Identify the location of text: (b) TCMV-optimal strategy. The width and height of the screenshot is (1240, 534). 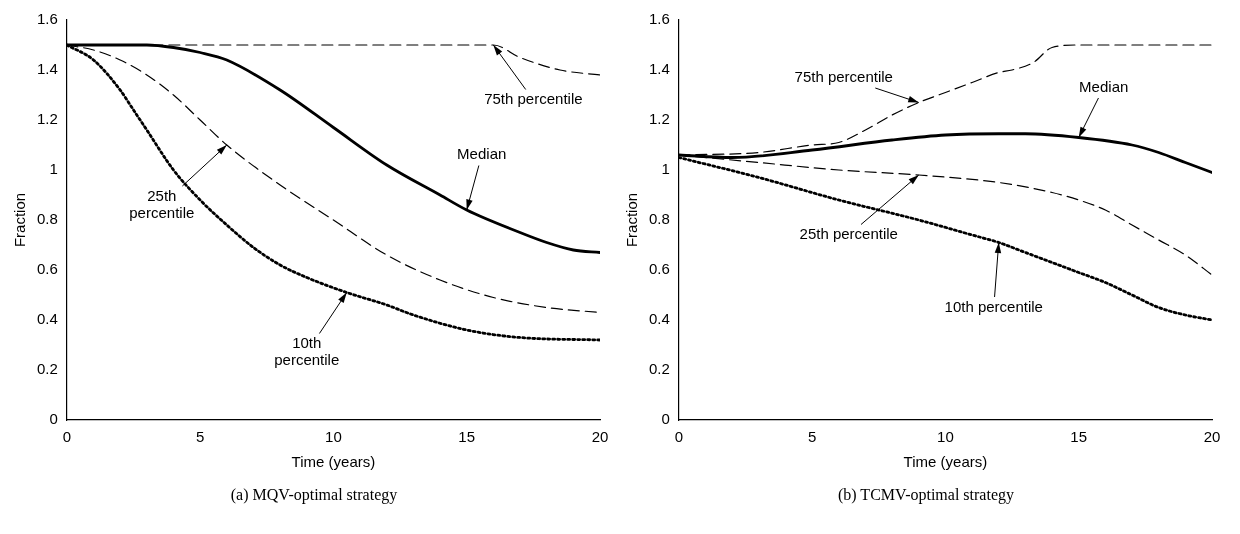
(926, 495).